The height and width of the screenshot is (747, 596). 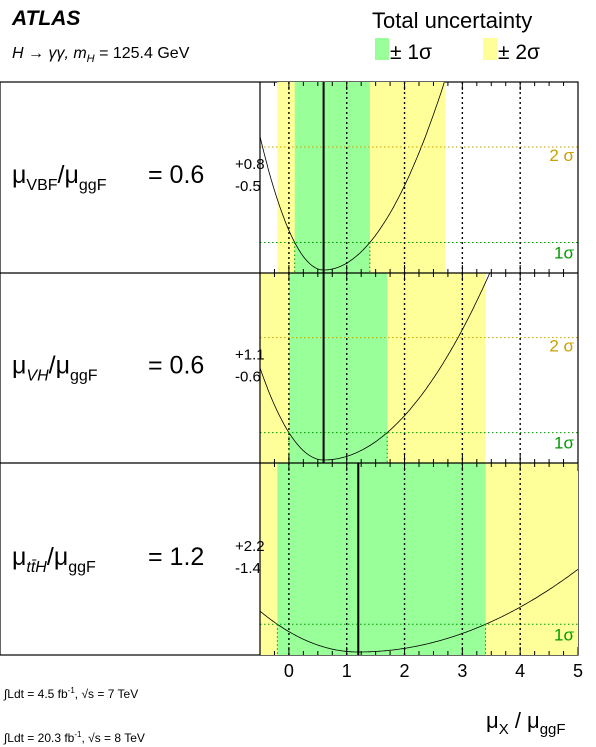 What do you see at coordinates (250, 164) in the screenshot?
I see `panel-error-up: +0.8` at bounding box center [250, 164].